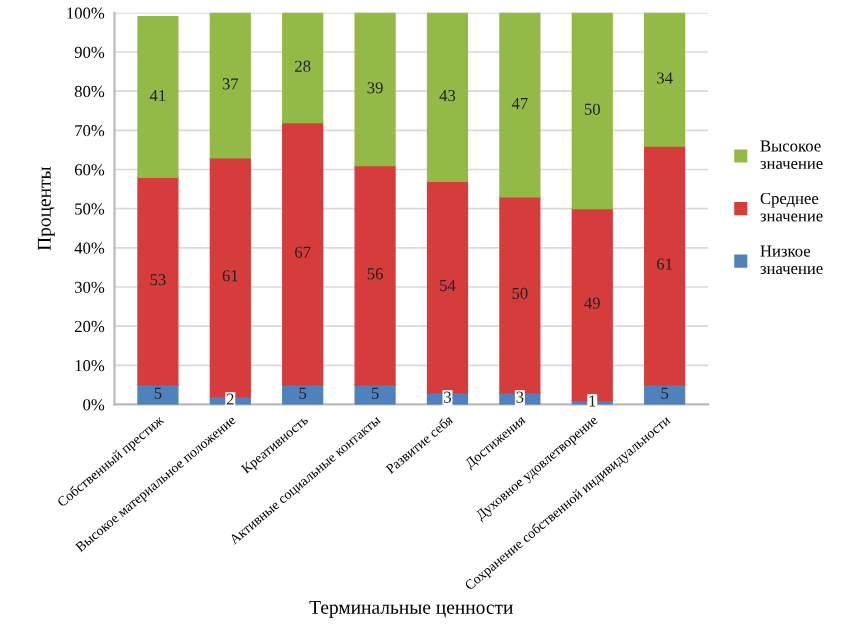 Image resolution: width=848 pixels, height=642 pixels. Describe the element at coordinates (89, 248) in the screenshot. I see `y-tick-label: 40%` at that location.